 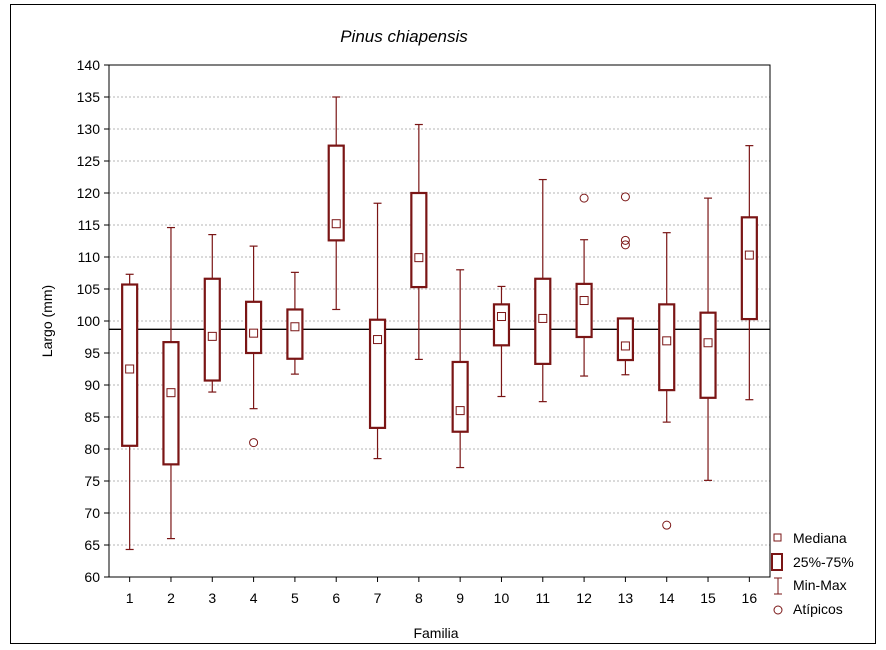 What do you see at coordinates (820, 538) in the screenshot?
I see `legend-median-label: Mediana` at bounding box center [820, 538].